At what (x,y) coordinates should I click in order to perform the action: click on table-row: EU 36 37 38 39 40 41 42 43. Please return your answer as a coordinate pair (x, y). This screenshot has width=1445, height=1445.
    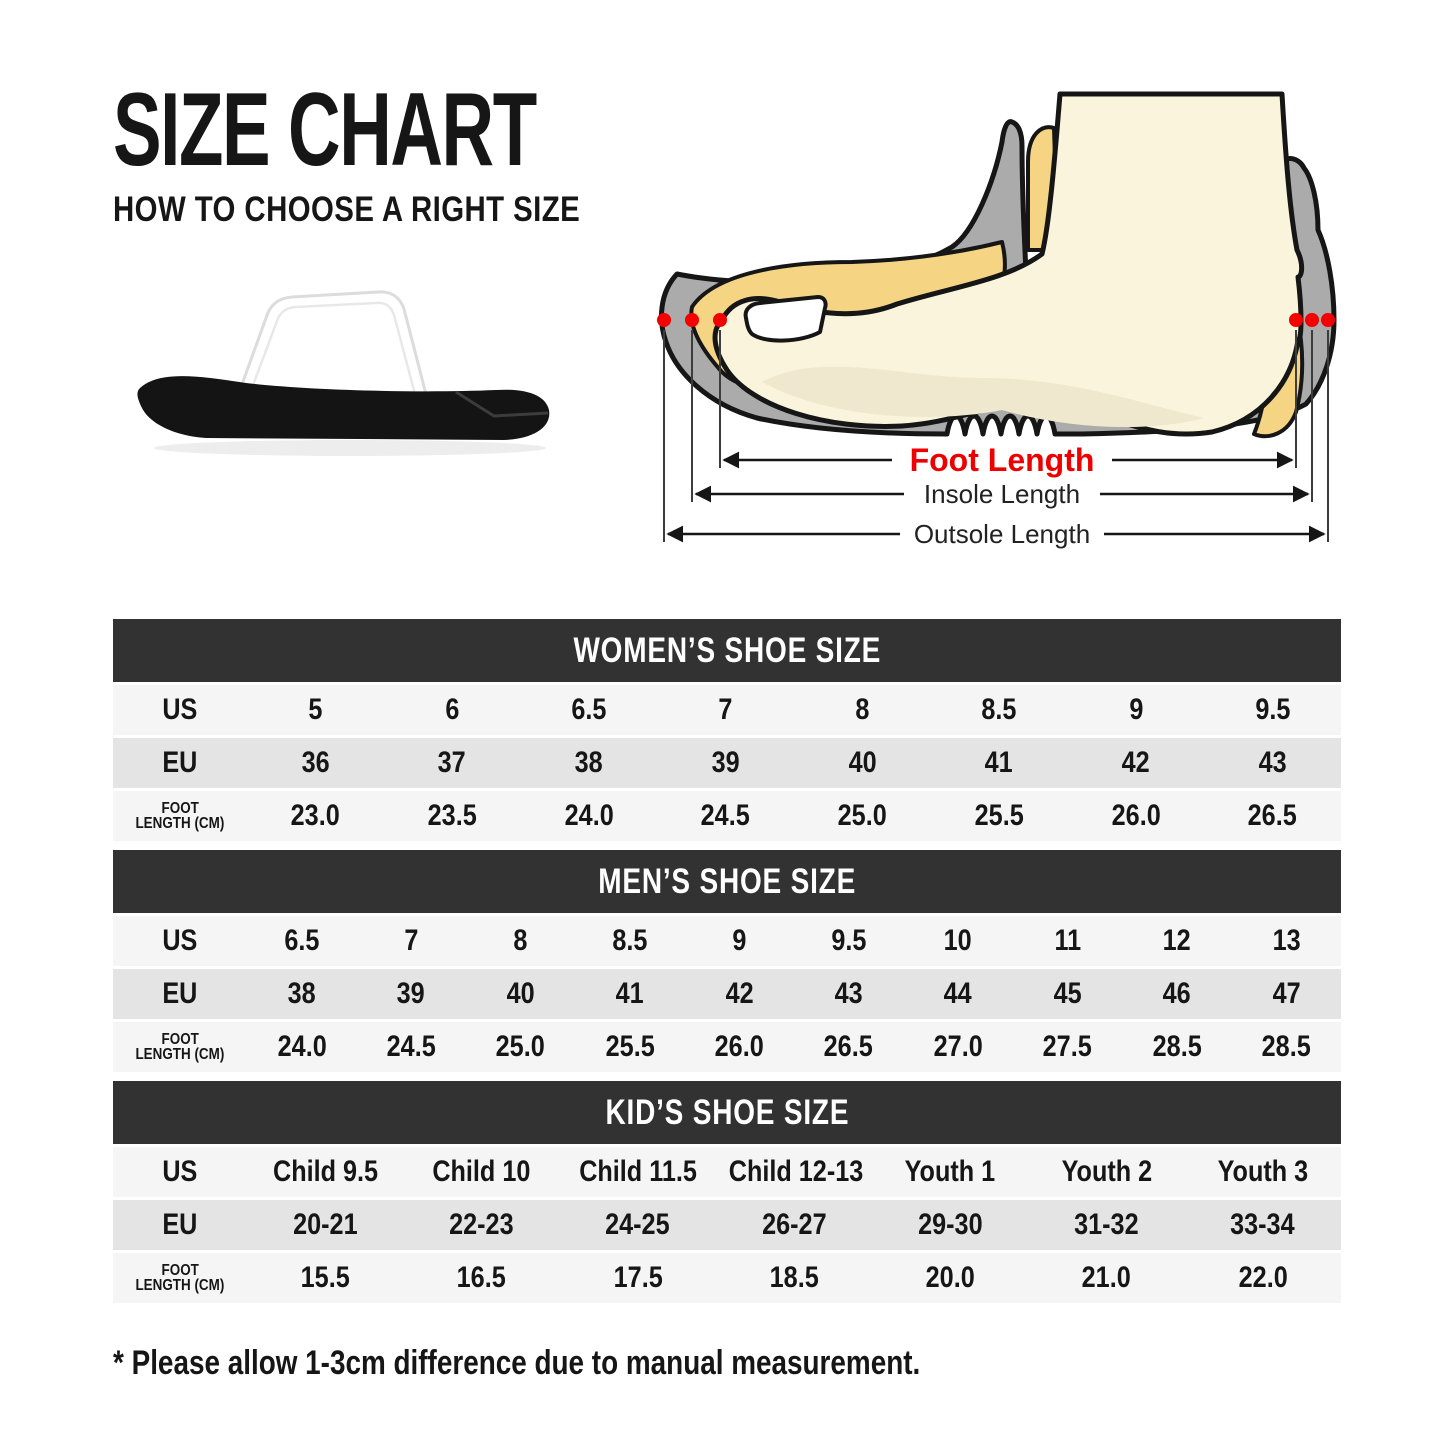
    Looking at the image, I should click on (727, 763).